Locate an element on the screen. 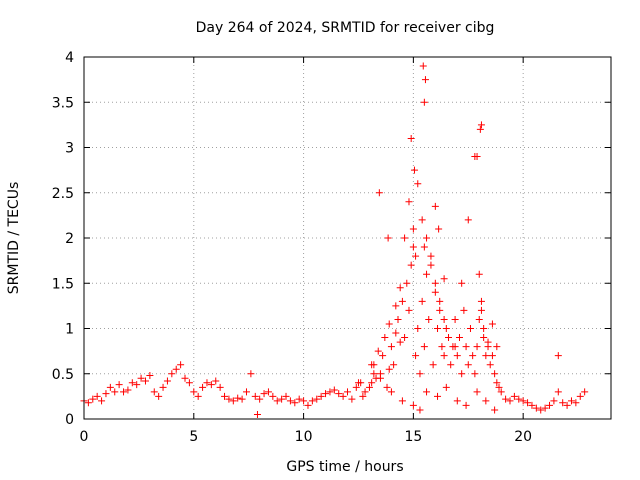 This screenshot has height=480, width=640. x-tick-label: 20 is located at coordinates (523, 437).